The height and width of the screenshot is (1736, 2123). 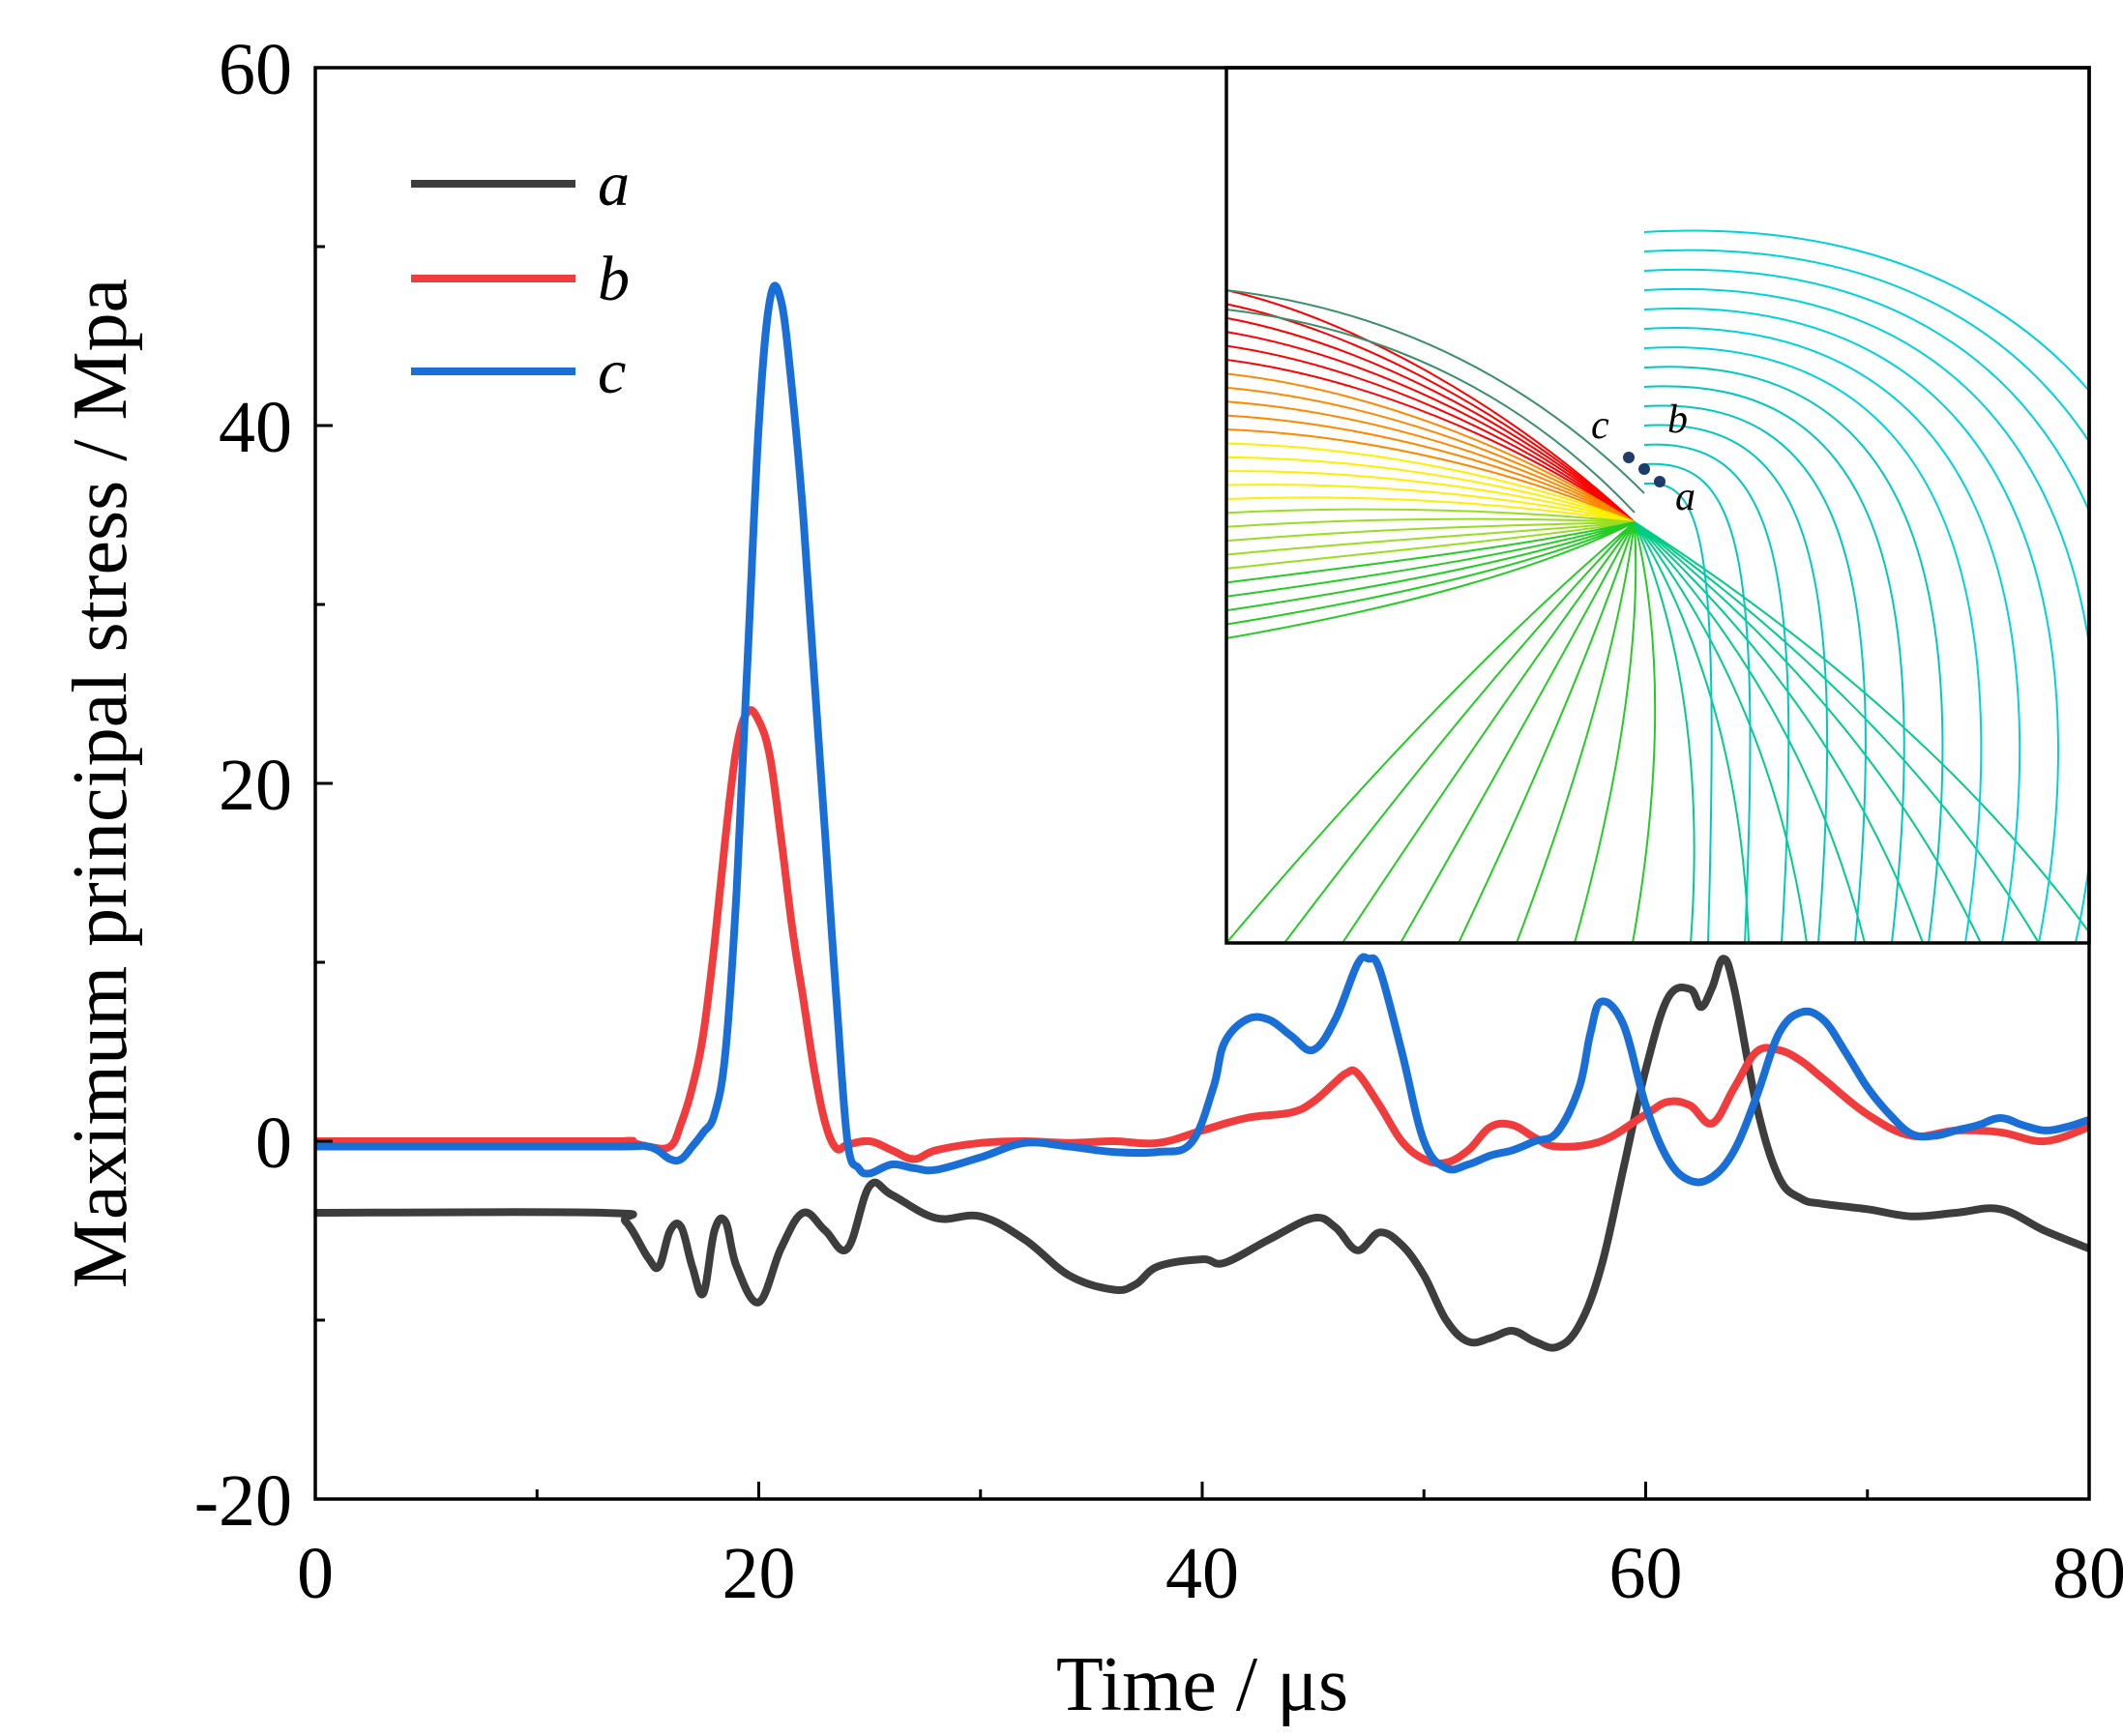 I want to click on y-tick-label: -20, so click(x=243, y=1501).